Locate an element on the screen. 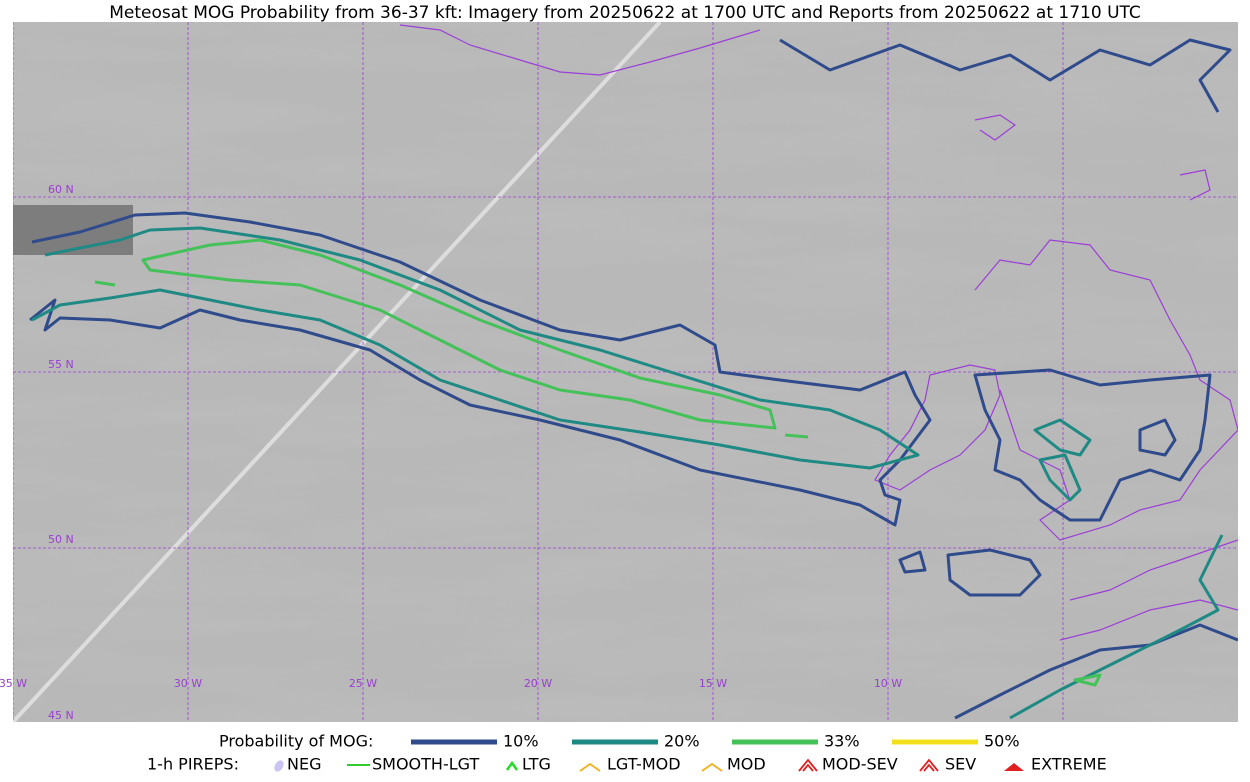 The width and height of the screenshot is (1250, 782). legend-label: MOD is located at coordinates (746, 764).